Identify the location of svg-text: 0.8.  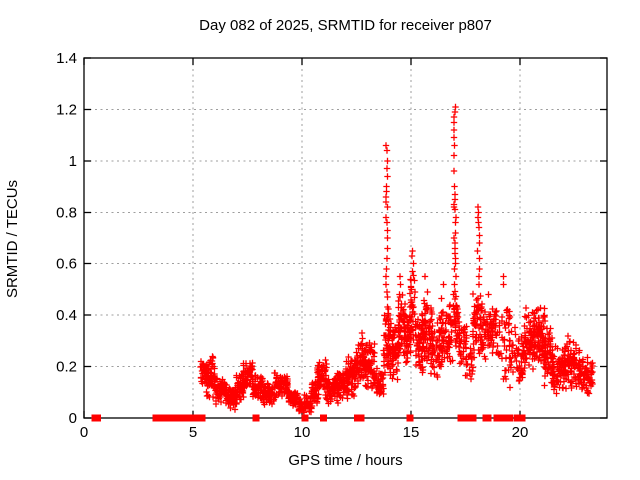
(66, 213).